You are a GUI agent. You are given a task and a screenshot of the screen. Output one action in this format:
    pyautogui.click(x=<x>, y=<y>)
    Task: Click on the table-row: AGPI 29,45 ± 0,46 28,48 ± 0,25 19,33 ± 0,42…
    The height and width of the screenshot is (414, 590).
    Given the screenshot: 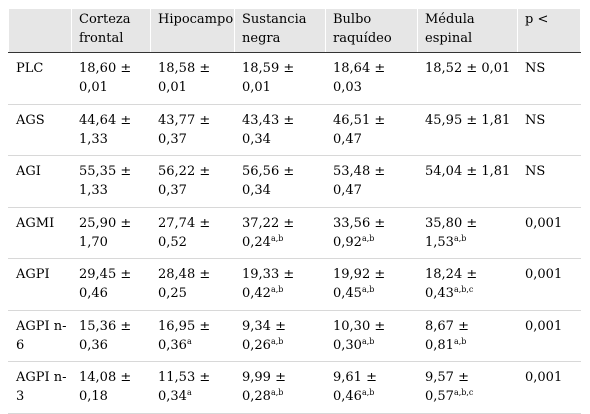 What is the action you would take?
    pyautogui.click(x=294, y=284)
    